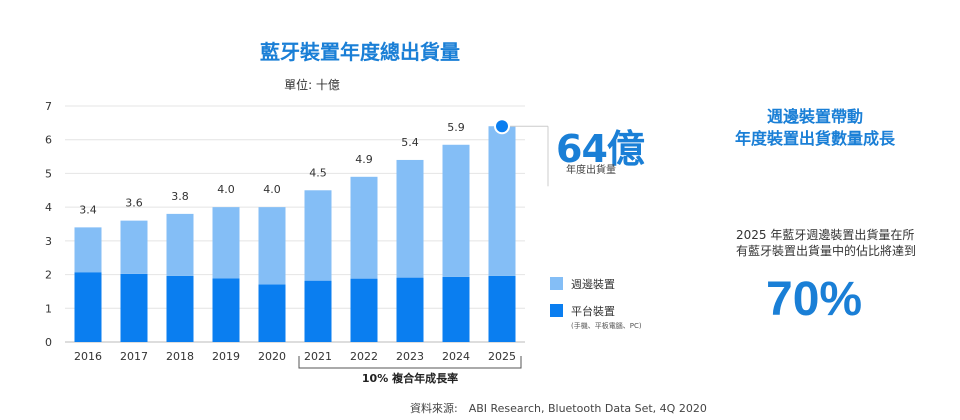 This screenshot has height=420, width=960. I want to click on cagr-label: 10% 複合年成長率, so click(410, 378).